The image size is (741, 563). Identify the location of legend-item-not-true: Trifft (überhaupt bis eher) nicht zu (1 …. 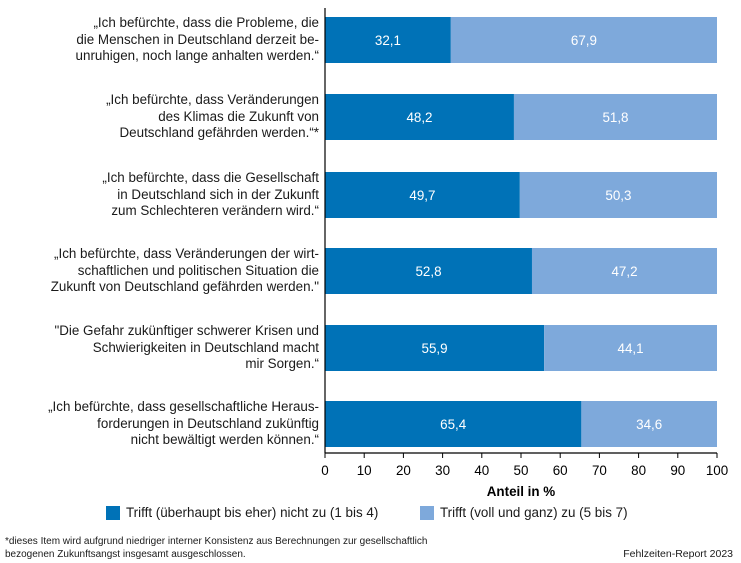
(242, 512).